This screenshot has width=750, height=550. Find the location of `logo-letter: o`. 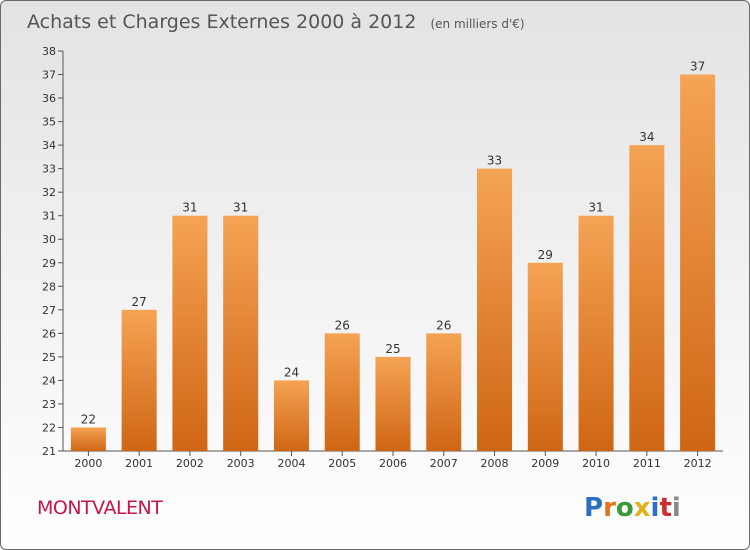

logo-letter: o is located at coordinates (625, 508).